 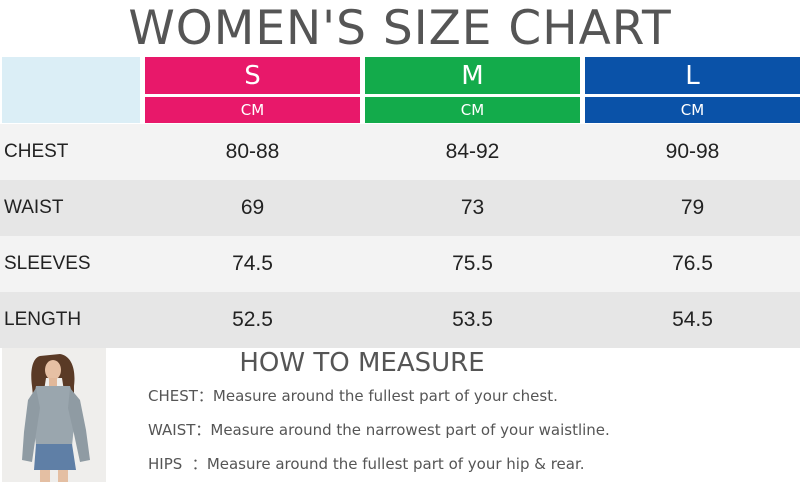 I want to click on unit-header-m: CM, so click(x=472, y=110).